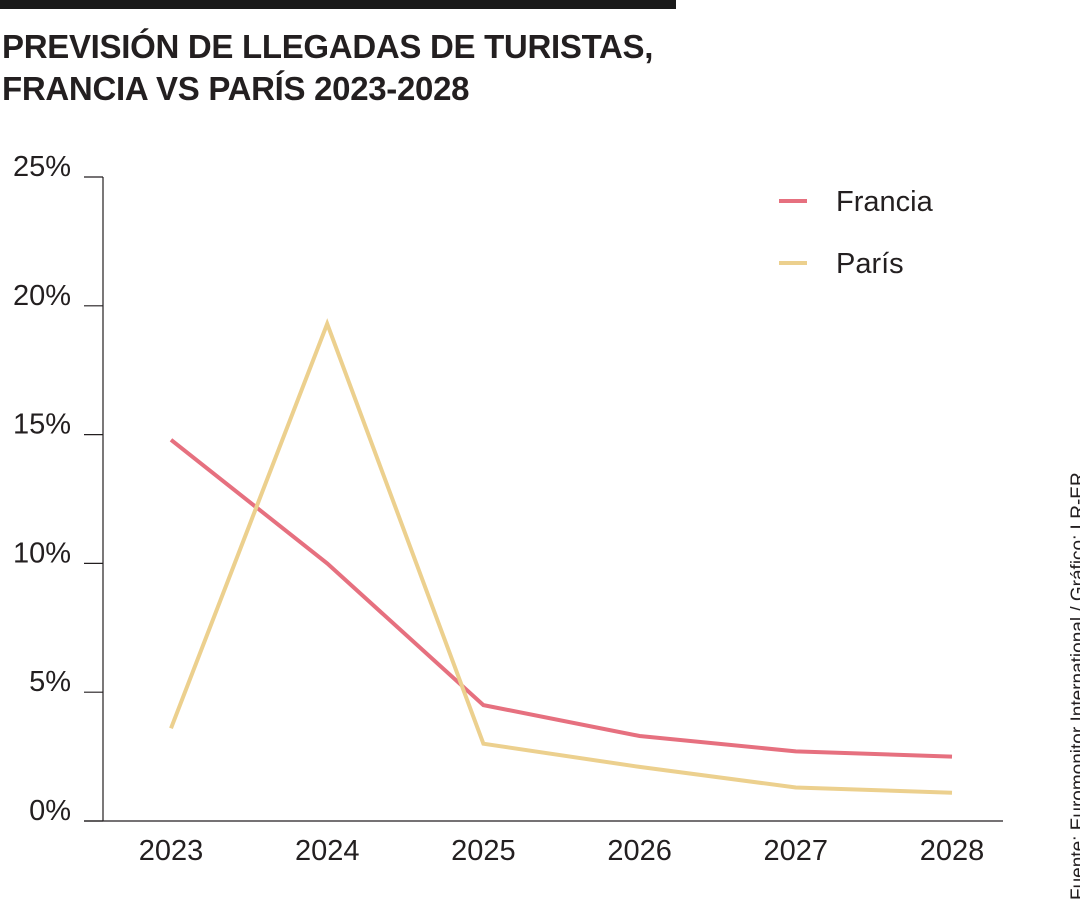 Image resolution: width=1080 pixels, height=900 pixels. I want to click on y-tick-label: 15%, so click(42, 425).